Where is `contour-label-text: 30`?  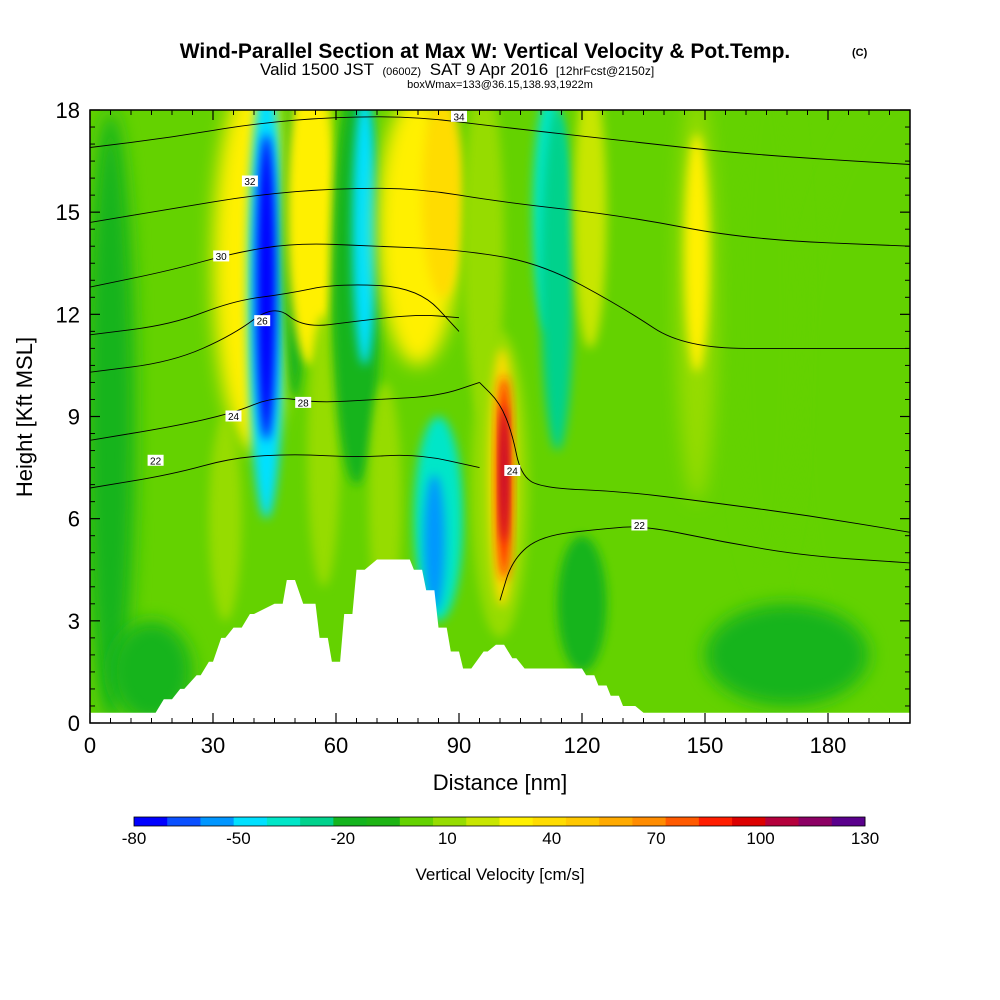
contour-label-text: 30 is located at coordinates (222, 257).